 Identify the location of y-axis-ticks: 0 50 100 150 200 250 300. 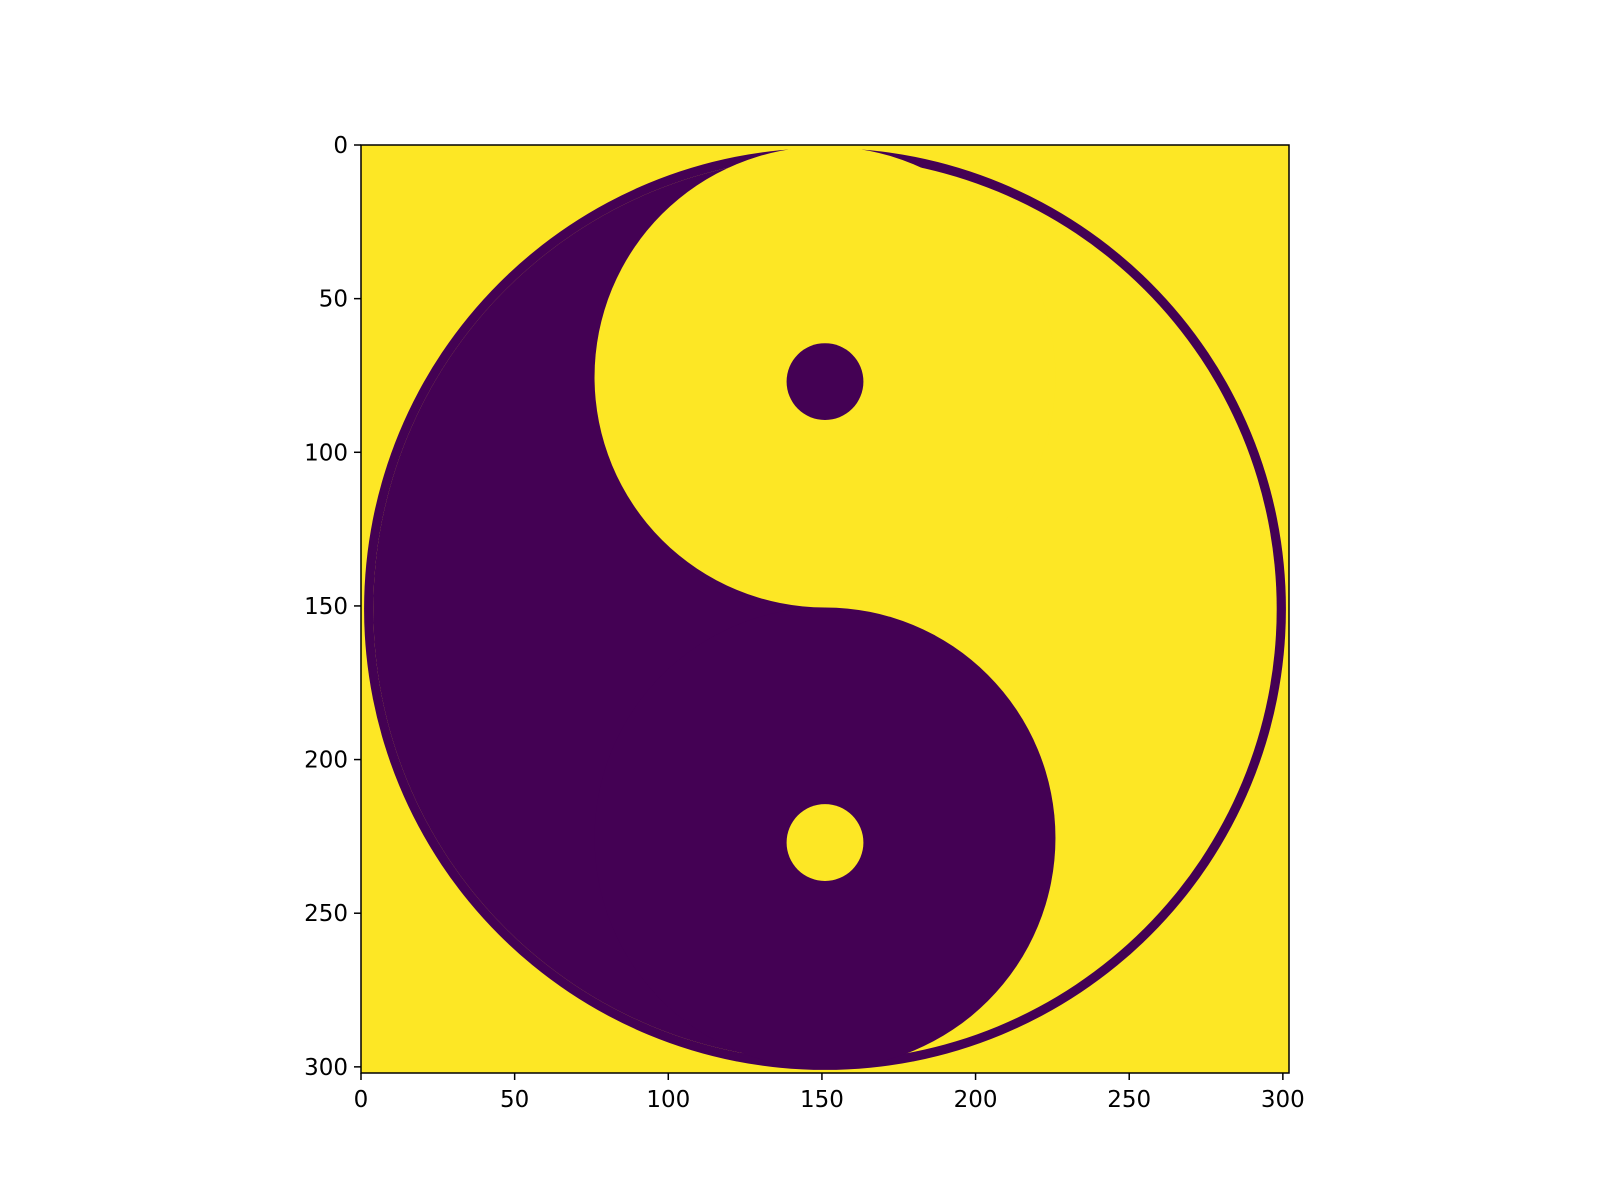
(332, 607).